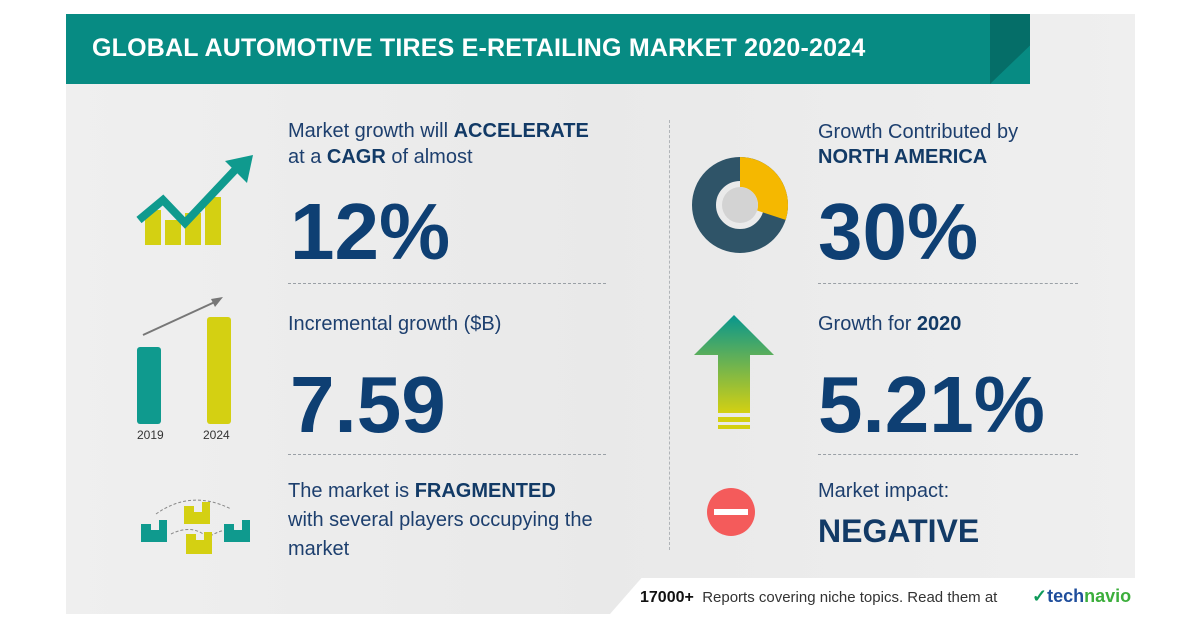  I want to click on incremental-bars-icon, so click(184, 360).